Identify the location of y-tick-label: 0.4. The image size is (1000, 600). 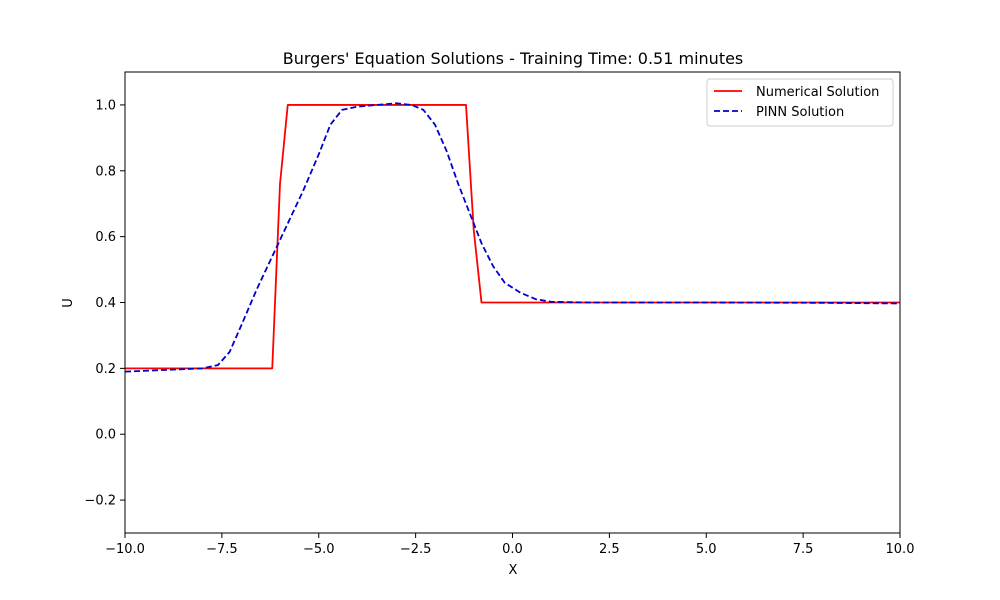
(105, 303).